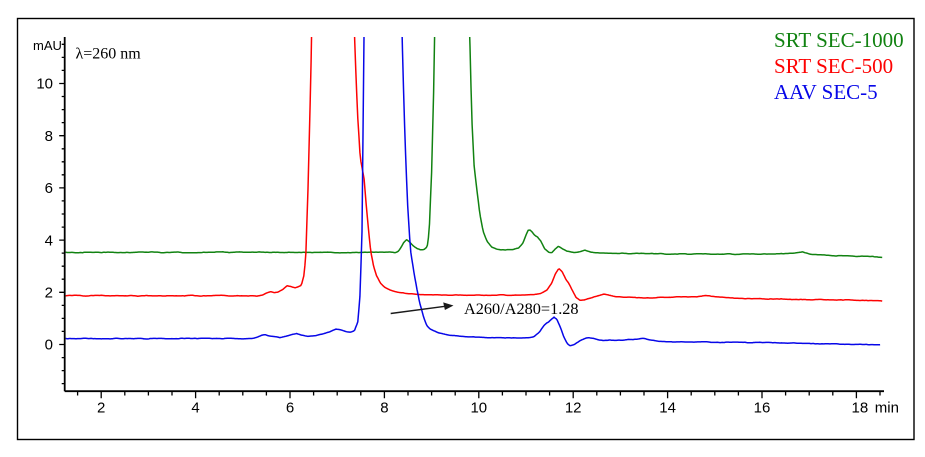 The width and height of the screenshot is (925, 457). Describe the element at coordinates (839, 40) in the screenshot. I see `svg-text: SRT SEC-1000` at that location.